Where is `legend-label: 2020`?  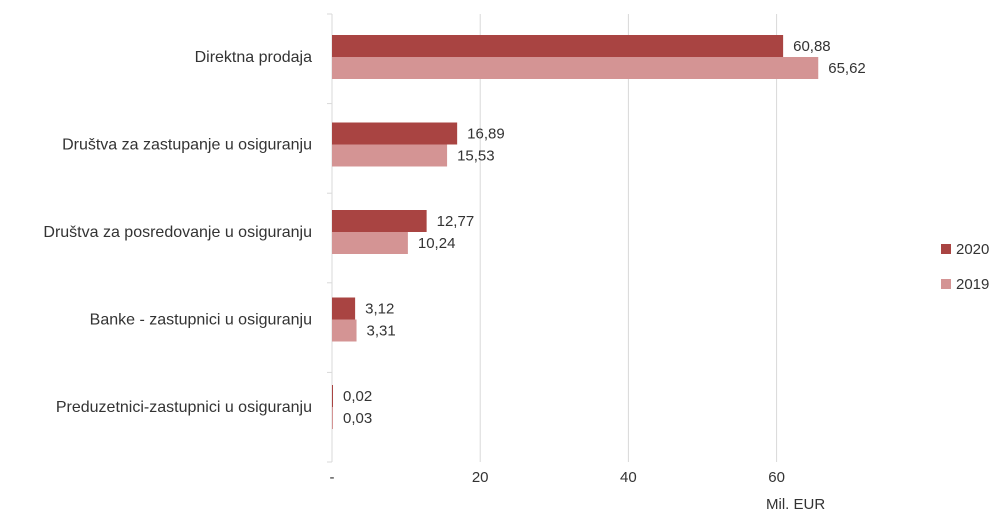 legend-label: 2020 is located at coordinates (972, 249).